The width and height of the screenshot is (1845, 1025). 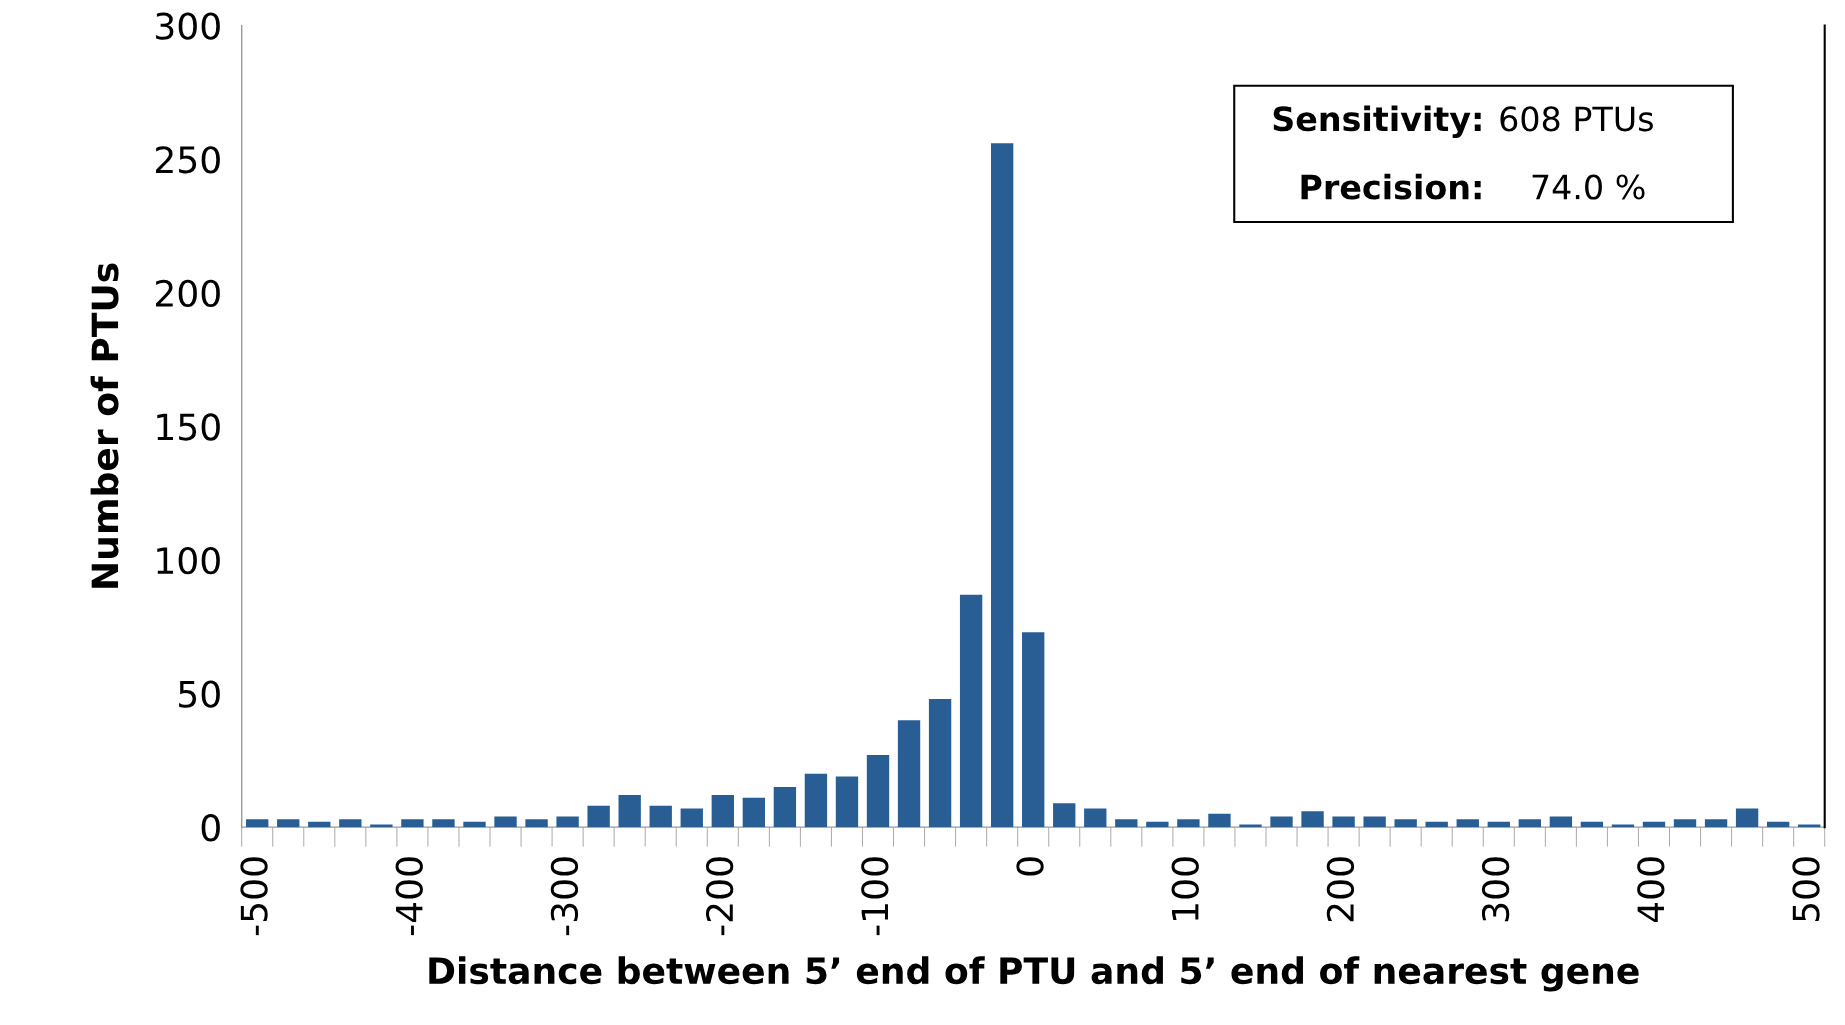 I want to click on x-tick-label: 500, so click(x=1806, y=889).